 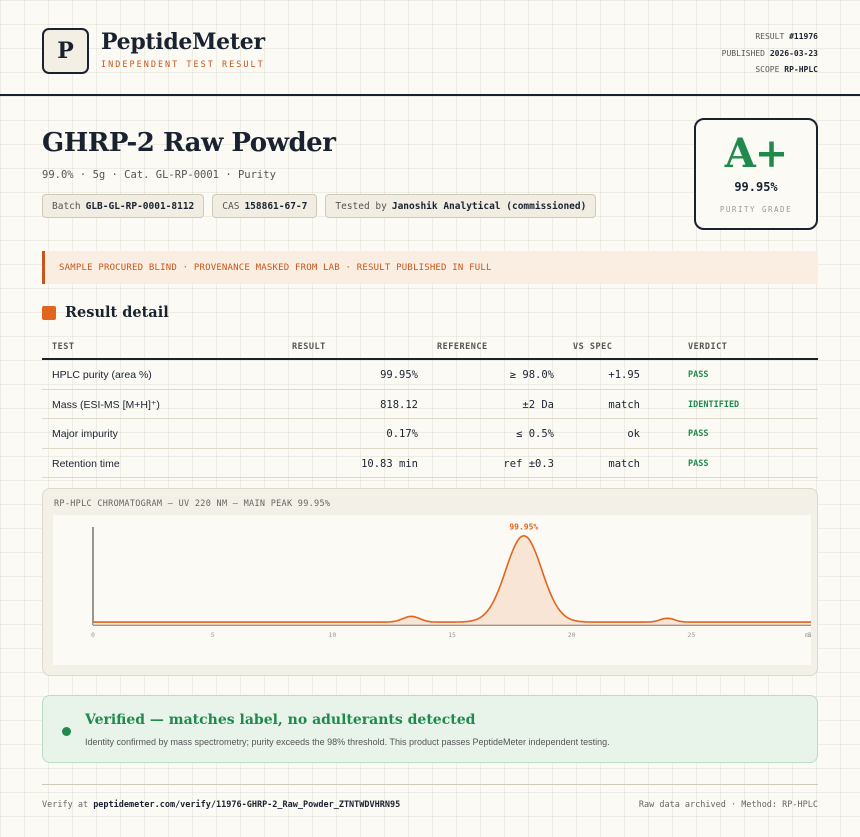 What do you see at coordinates (786, 69) in the screenshot?
I see `meta-scope: SCOPE RP-HPLC` at bounding box center [786, 69].